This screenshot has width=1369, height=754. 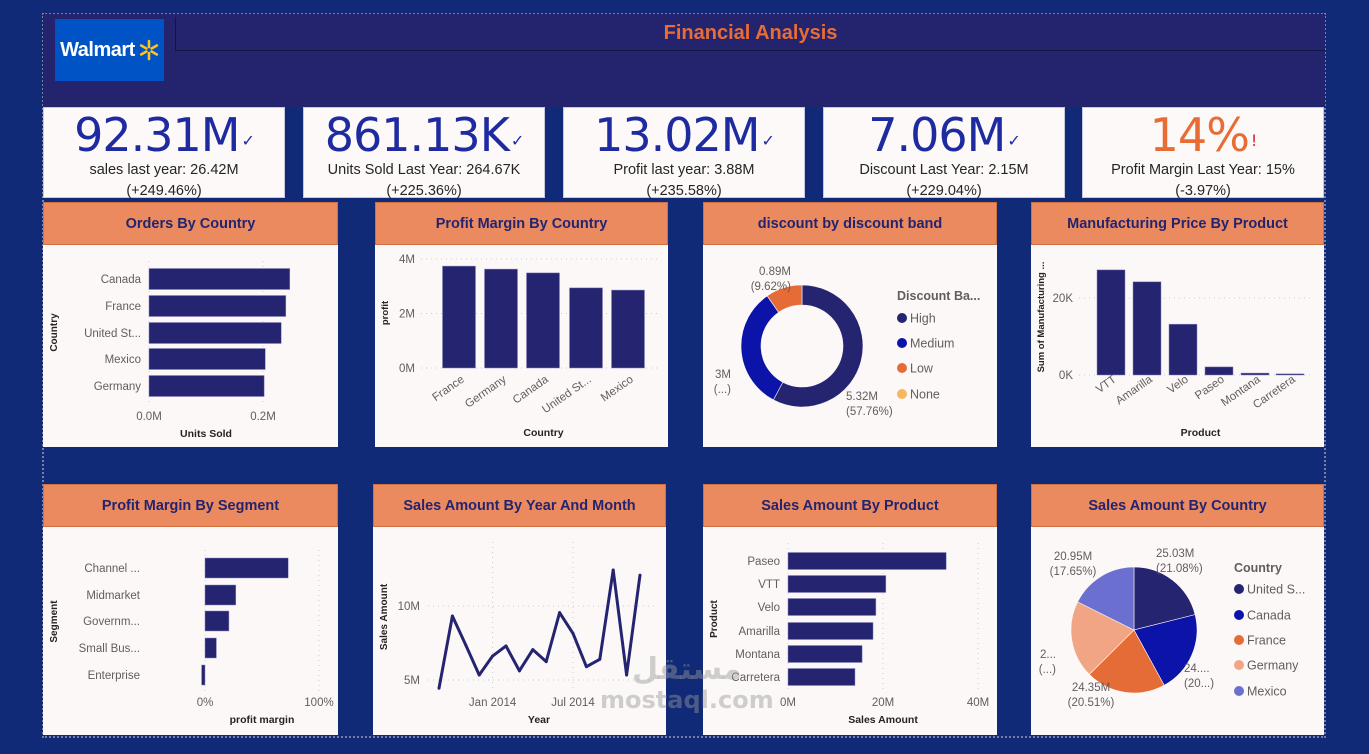 What do you see at coordinates (923, 319) in the screenshot?
I see `legend-item: High` at bounding box center [923, 319].